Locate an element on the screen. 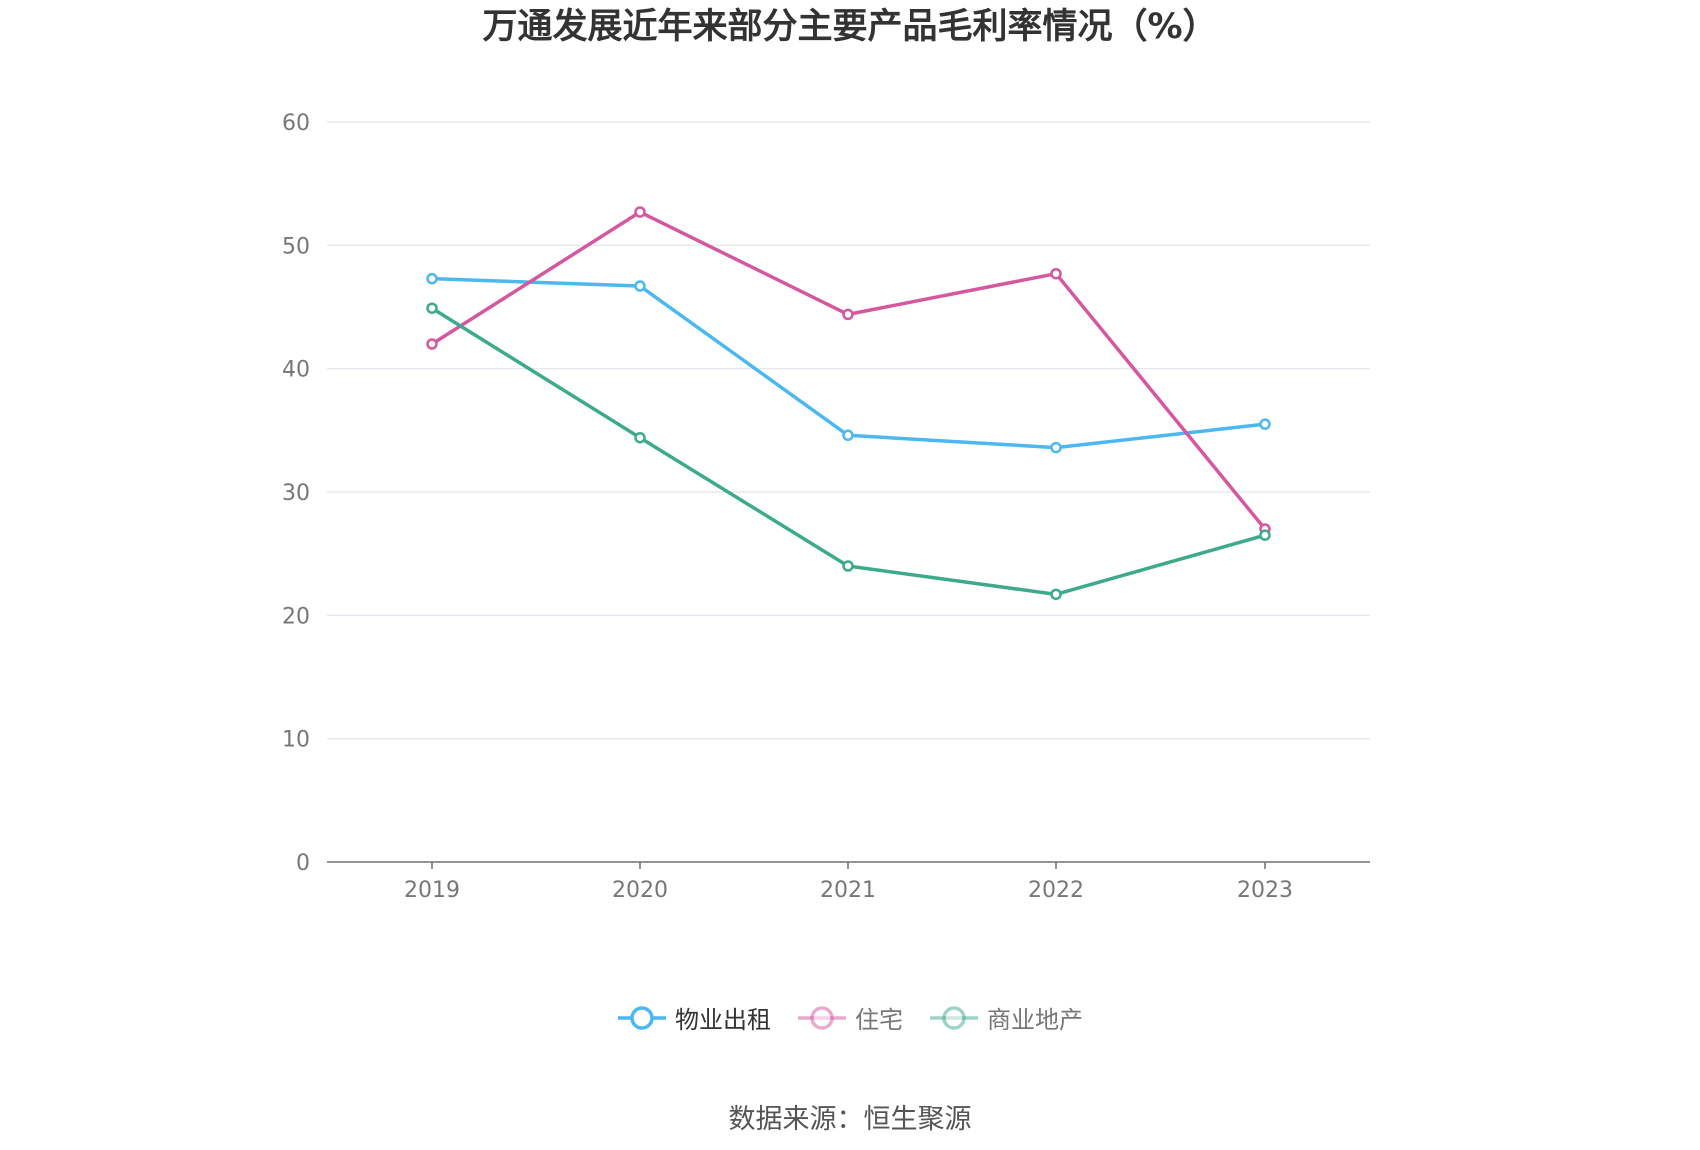  y-tick-label: 0 is located at coordinates (303, 863).